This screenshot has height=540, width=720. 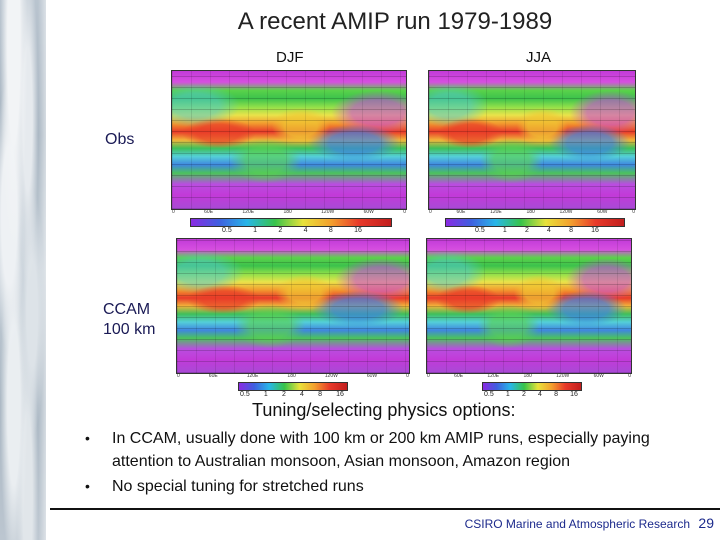 I want to click on colorbar-ticks-obs-djf: 0.5 1 2 4 8 16, so click(x=292, y=230).